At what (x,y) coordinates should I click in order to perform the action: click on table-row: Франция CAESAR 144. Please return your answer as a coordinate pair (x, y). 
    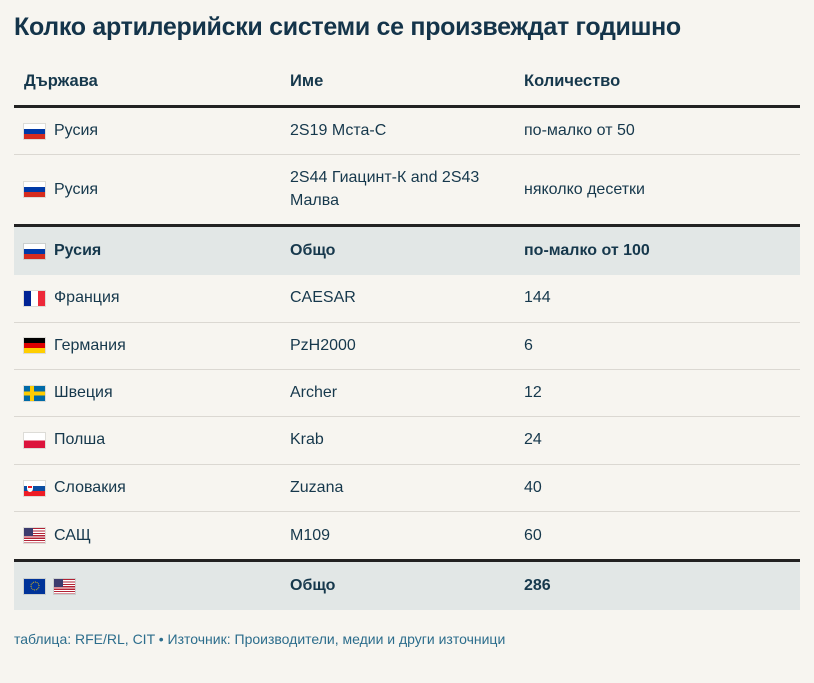
    Looking at the image, I should click on (407, 299).